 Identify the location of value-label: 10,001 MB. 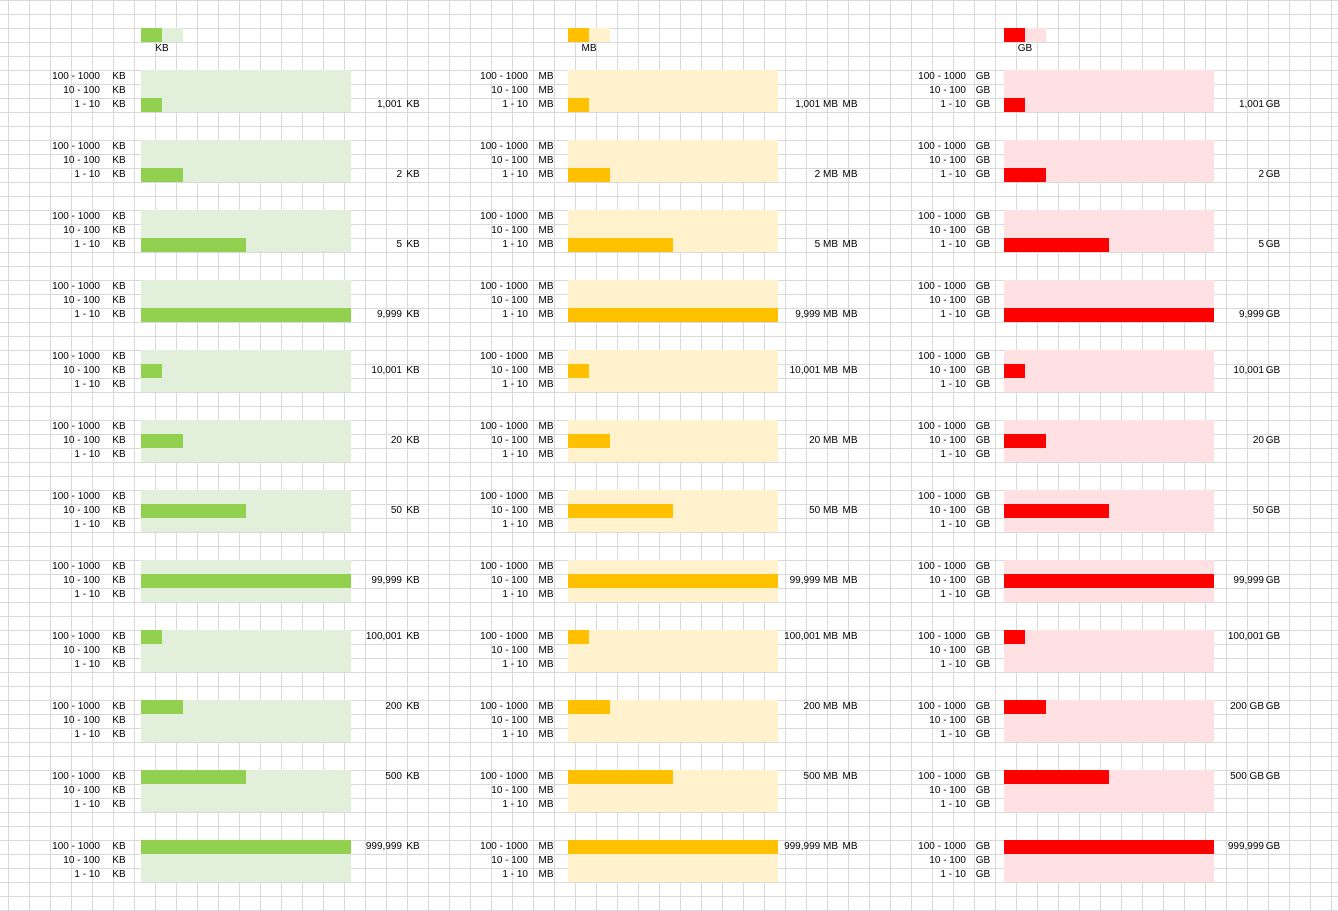
(813, 370).